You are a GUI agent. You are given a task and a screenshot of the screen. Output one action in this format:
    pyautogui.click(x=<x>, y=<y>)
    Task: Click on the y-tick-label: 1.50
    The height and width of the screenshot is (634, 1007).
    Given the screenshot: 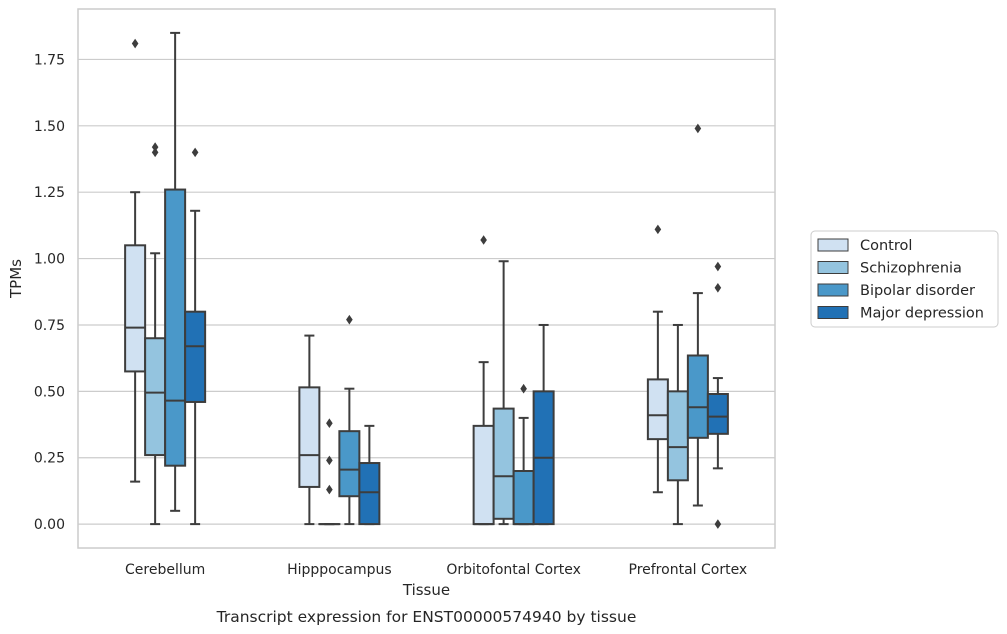 What is the action you would take?
    pyautogui.click(x=49, y=127)
    